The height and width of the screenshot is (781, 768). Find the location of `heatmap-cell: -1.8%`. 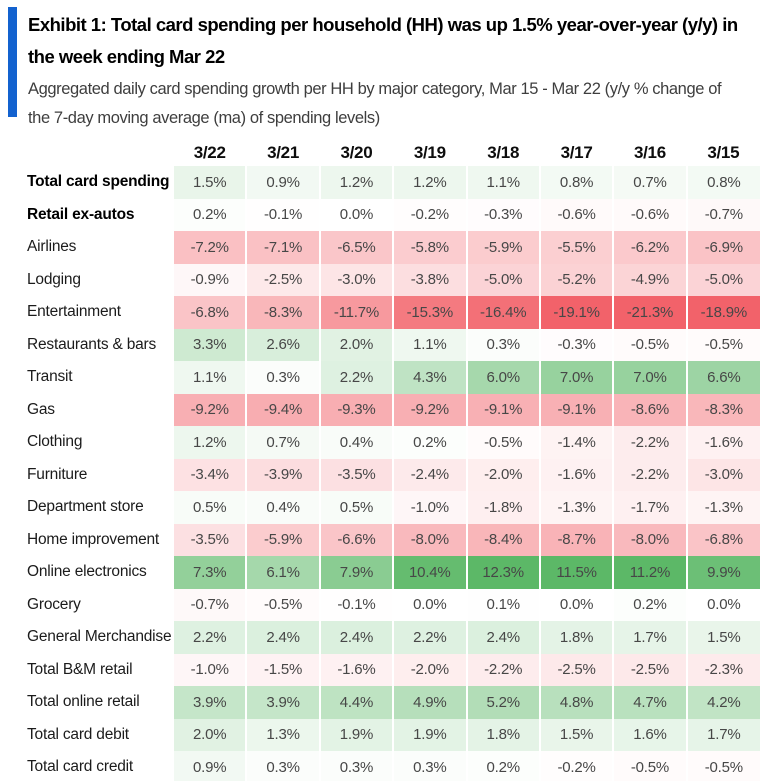

heatmap-cell: -1.8% is located at coordinates (502, 507).